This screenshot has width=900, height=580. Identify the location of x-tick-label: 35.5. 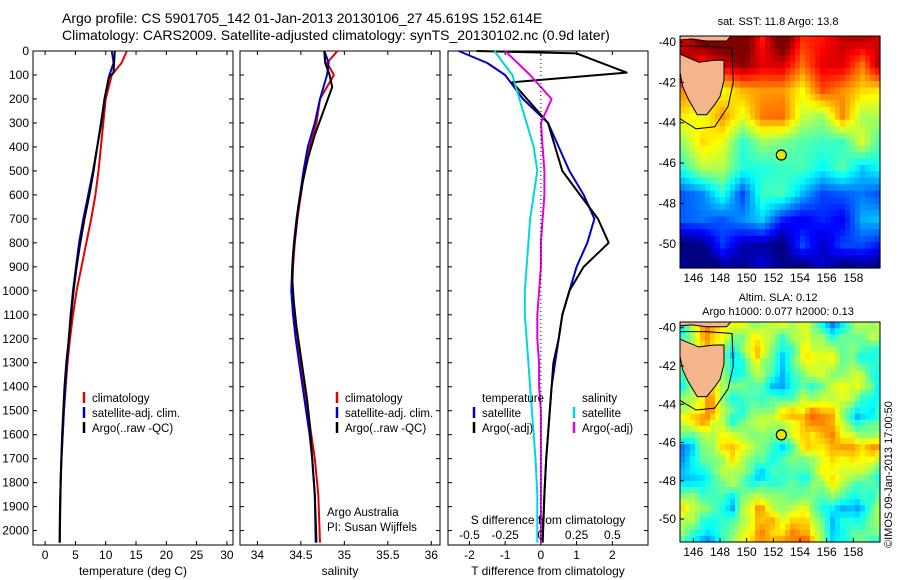
(388, 555).